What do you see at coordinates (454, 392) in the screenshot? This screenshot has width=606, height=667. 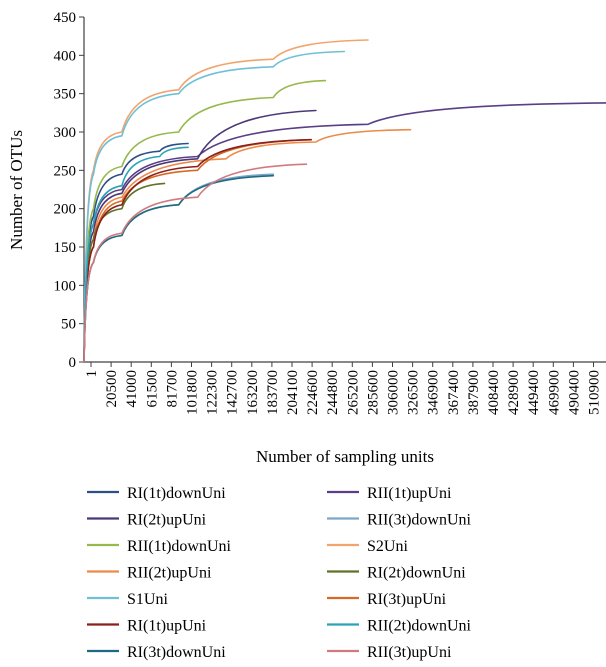 I see `x-tick-label: 367400` at bounding box center [454, 392].